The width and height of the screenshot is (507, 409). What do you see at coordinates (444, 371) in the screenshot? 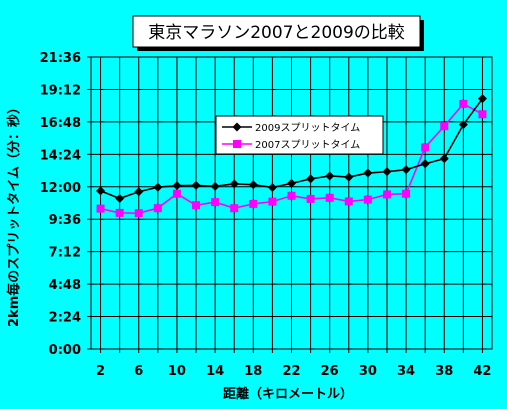
I see `x-tick-label: 38` at bounding box center [444, 371].